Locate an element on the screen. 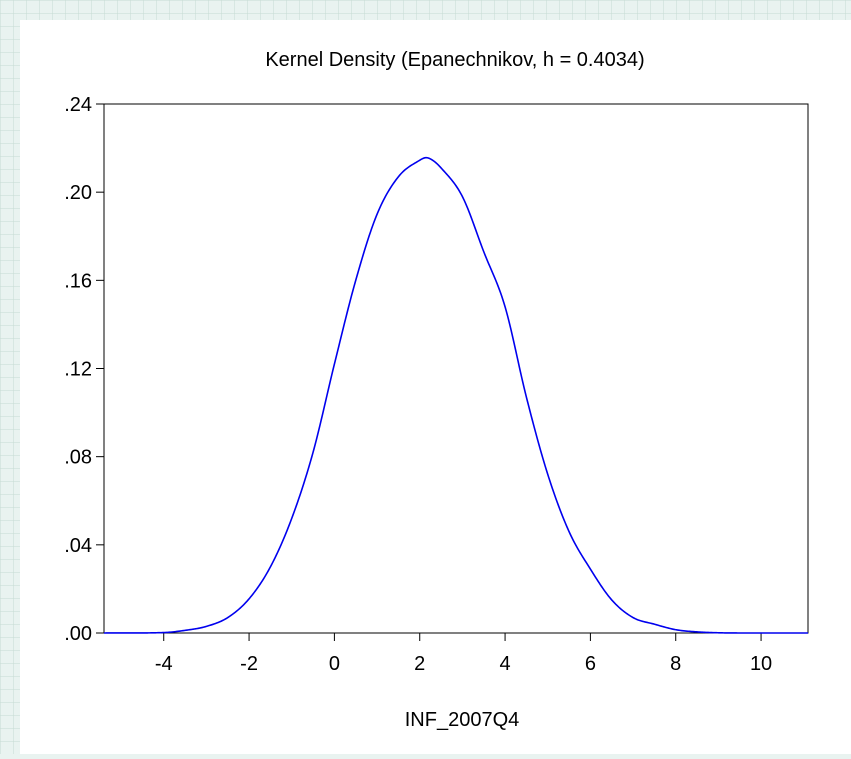 This screenshot has height=759, width=851. x-tick-label: 4 is located at coordinates (505, 664).